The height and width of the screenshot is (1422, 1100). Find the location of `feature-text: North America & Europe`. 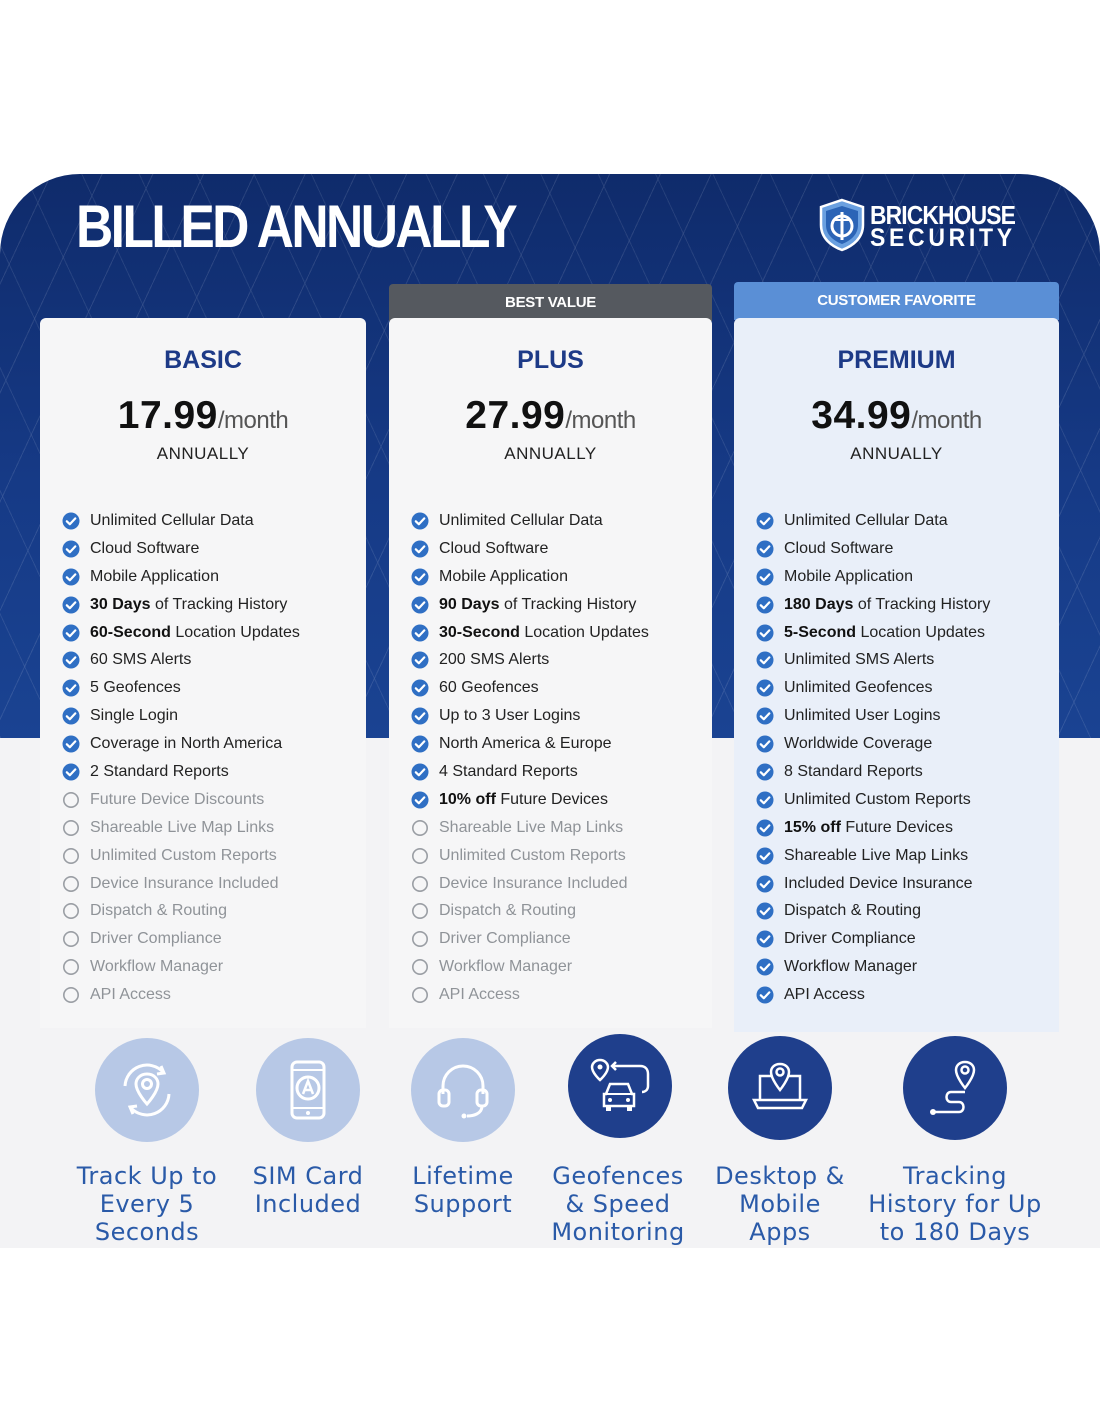

feature-text: North America & Europe is located at coordinates (525, 744).